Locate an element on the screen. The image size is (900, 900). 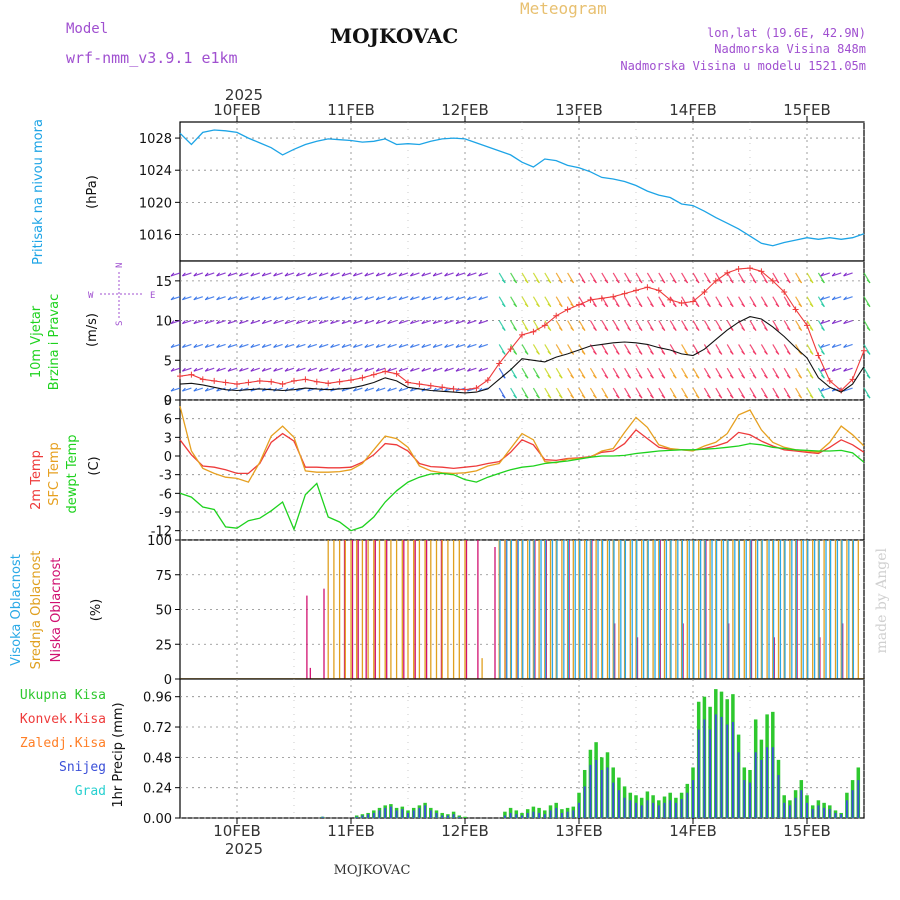
bottom-day-label: 13FEB is located at coordinates (578, 831).